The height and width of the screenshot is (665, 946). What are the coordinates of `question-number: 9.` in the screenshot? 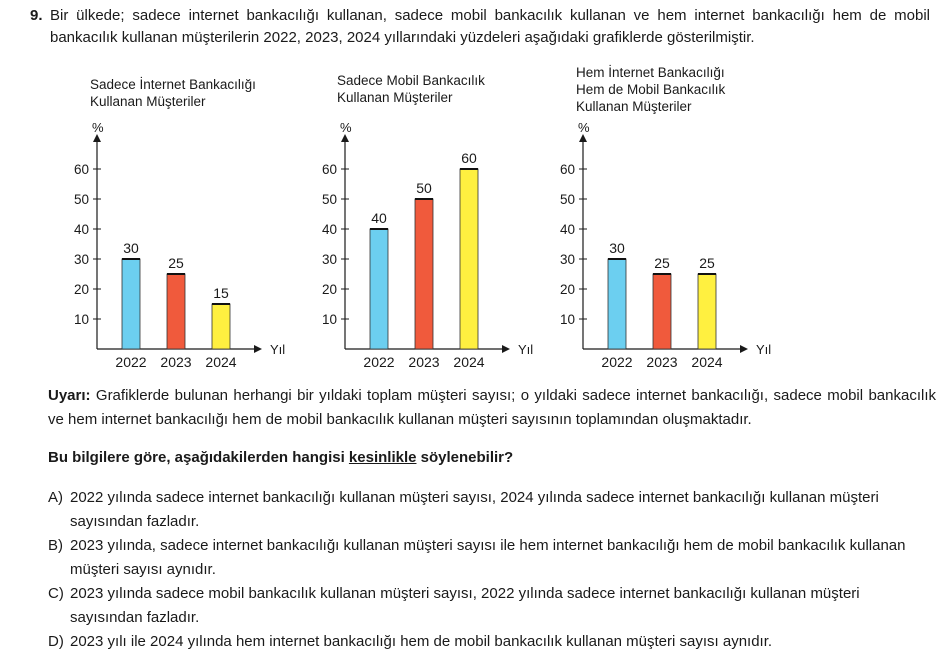 It's located at (36, 15).